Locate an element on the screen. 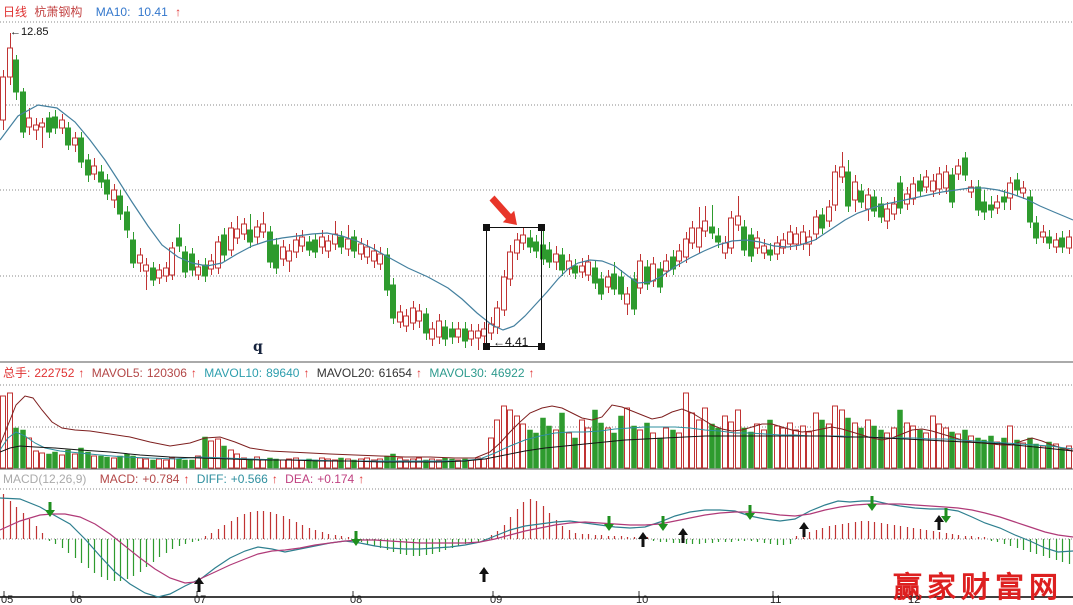  red-arrow-annotation is located at coordinates (504, 211).